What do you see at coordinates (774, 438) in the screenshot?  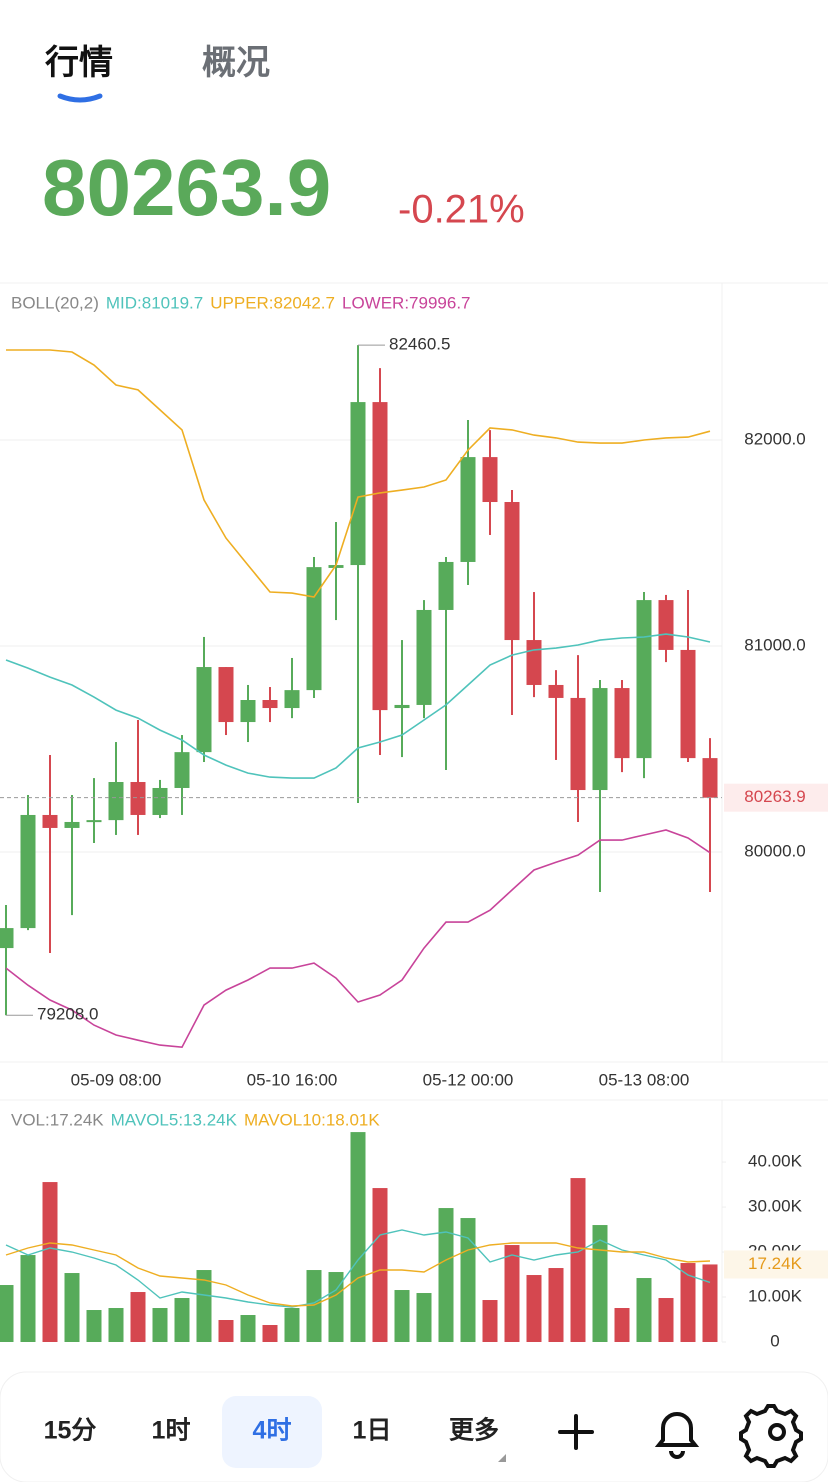 I see `y-tick-label: 82000.0` at bounding box center [774, 438].